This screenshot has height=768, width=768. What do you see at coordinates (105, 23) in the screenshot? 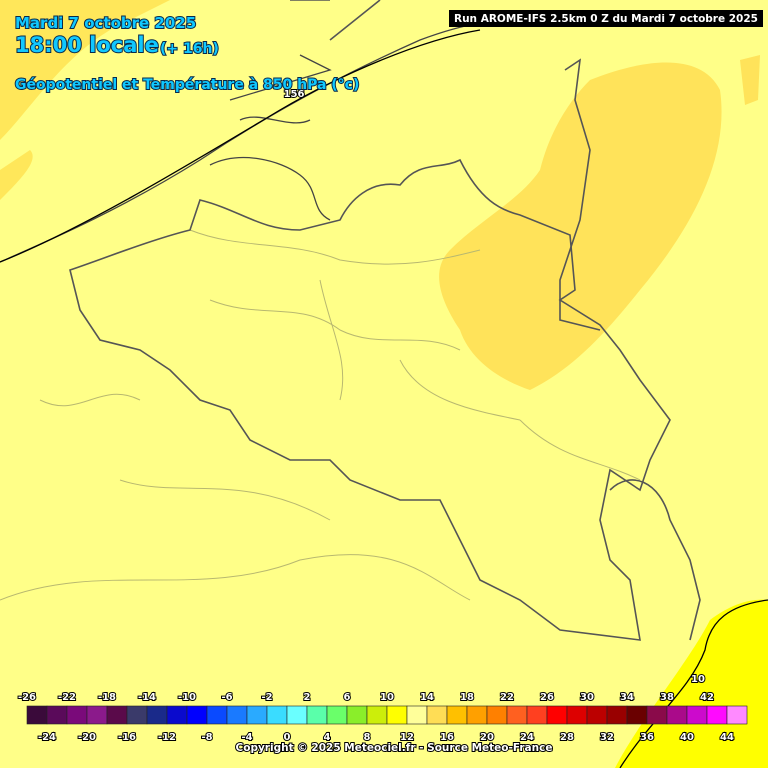
I see `date-text: Mardi 7 octobre 2025` at bounding box center [105, 23].